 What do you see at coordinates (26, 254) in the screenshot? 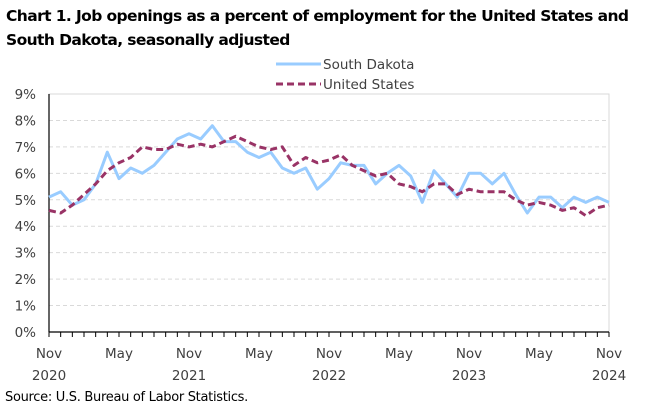
I see `y-tick-label: 3%` at bounding box center [26, 254].